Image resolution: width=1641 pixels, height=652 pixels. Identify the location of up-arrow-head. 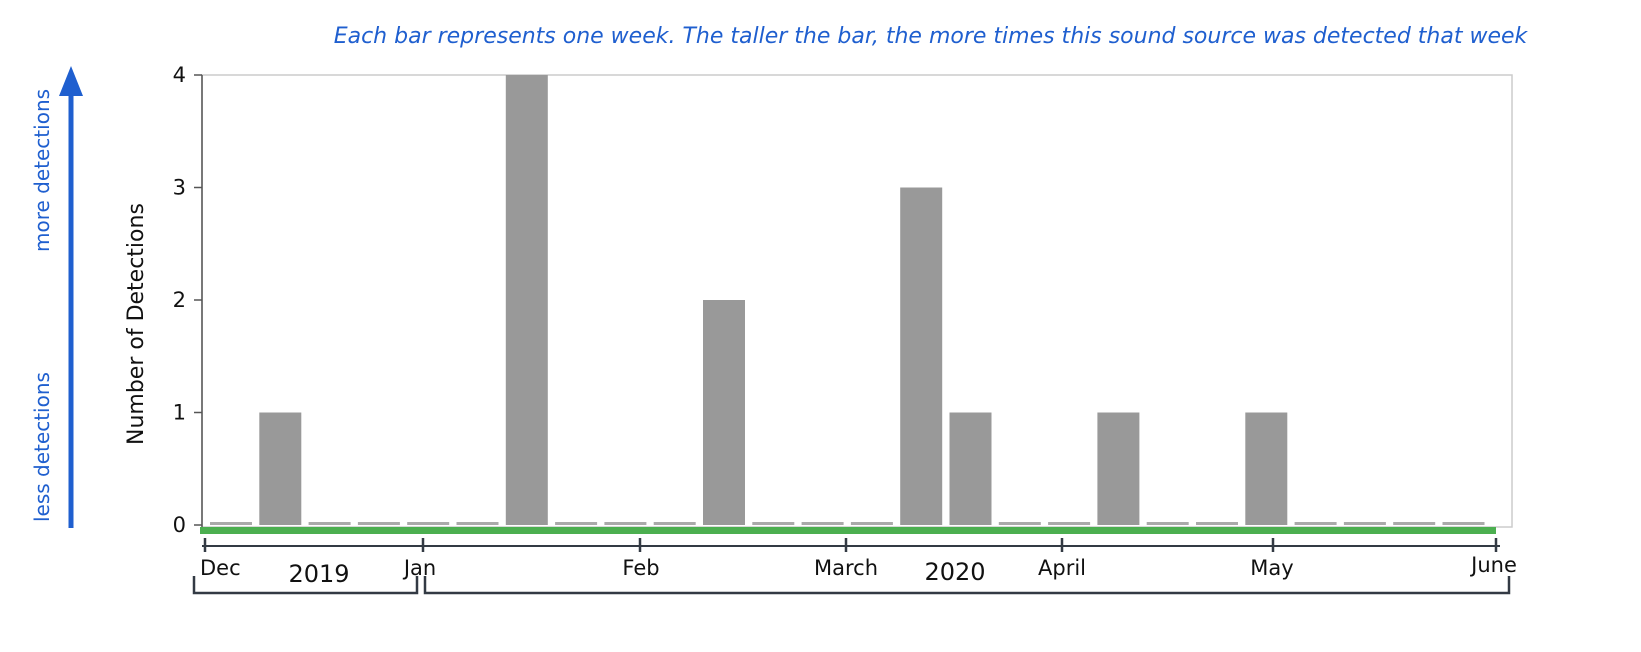
(71, 81).